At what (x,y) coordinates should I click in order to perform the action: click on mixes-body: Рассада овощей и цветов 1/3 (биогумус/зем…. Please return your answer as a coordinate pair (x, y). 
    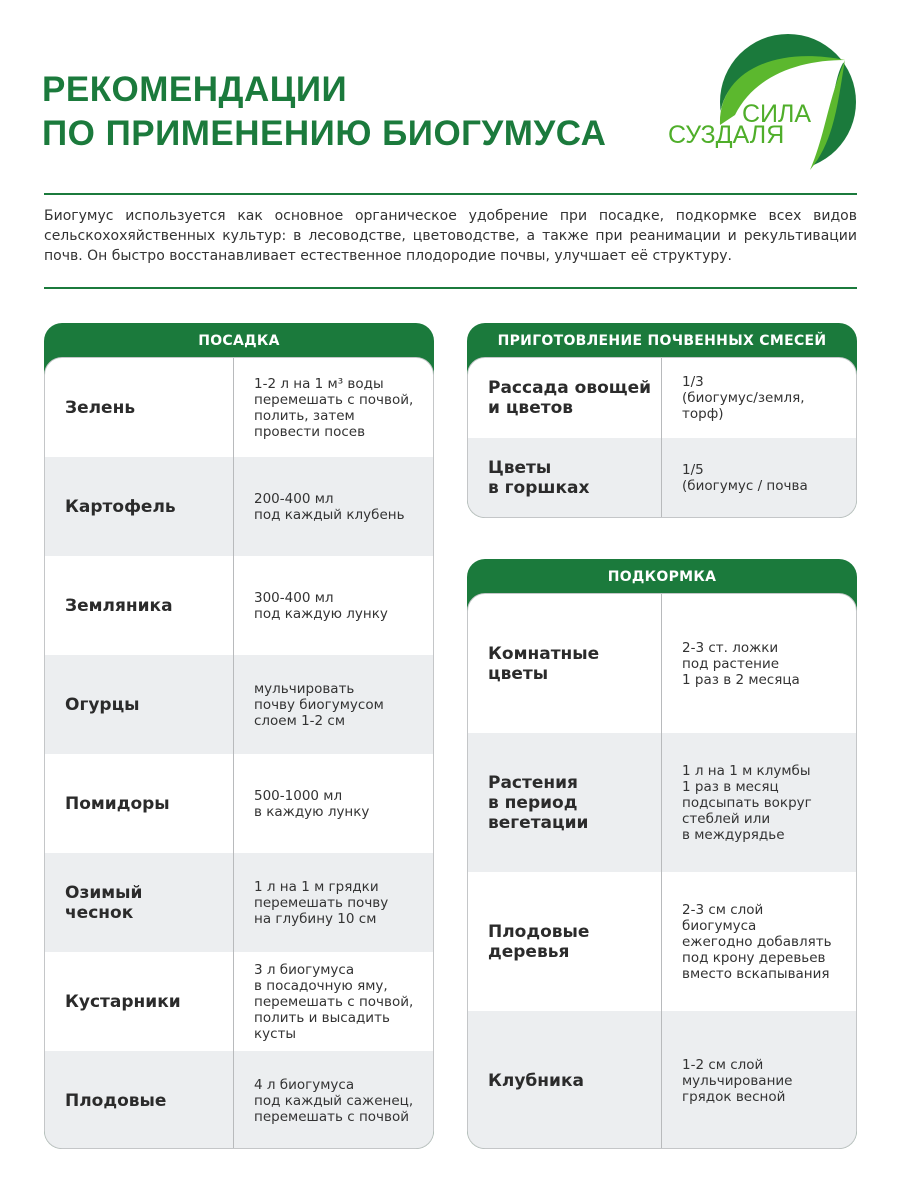
    Looking at the image, I should click on (662, 437).